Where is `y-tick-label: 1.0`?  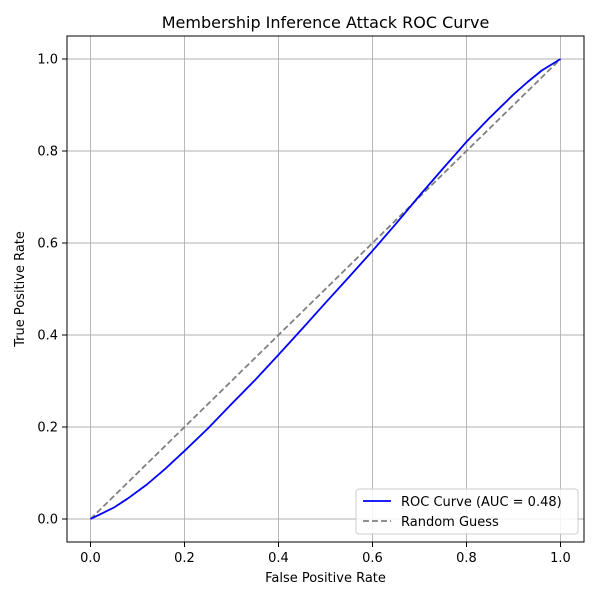 y-tick-label: 1.0 is located at coordinates (47, 60).